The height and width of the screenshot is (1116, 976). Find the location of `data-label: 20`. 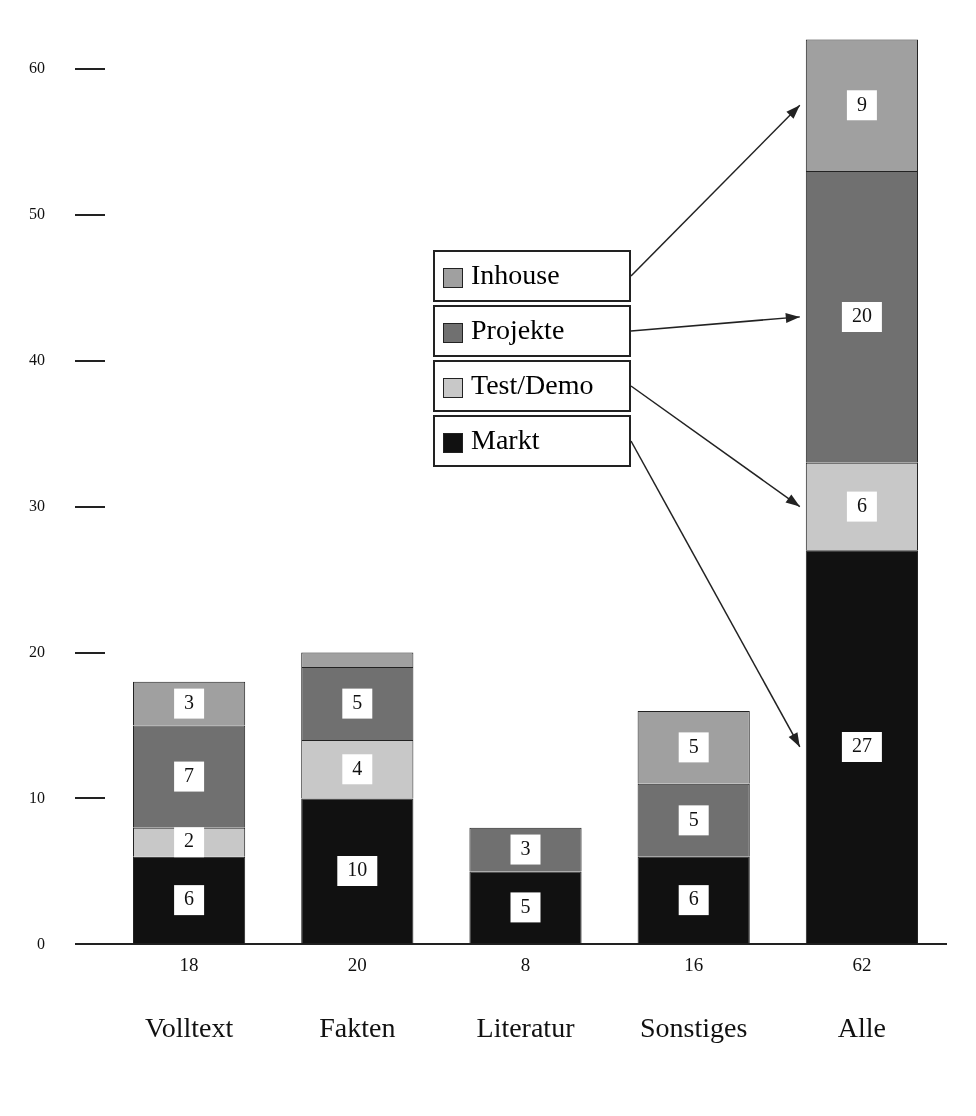

data-label: 20 is located at coordinates (861, 315).